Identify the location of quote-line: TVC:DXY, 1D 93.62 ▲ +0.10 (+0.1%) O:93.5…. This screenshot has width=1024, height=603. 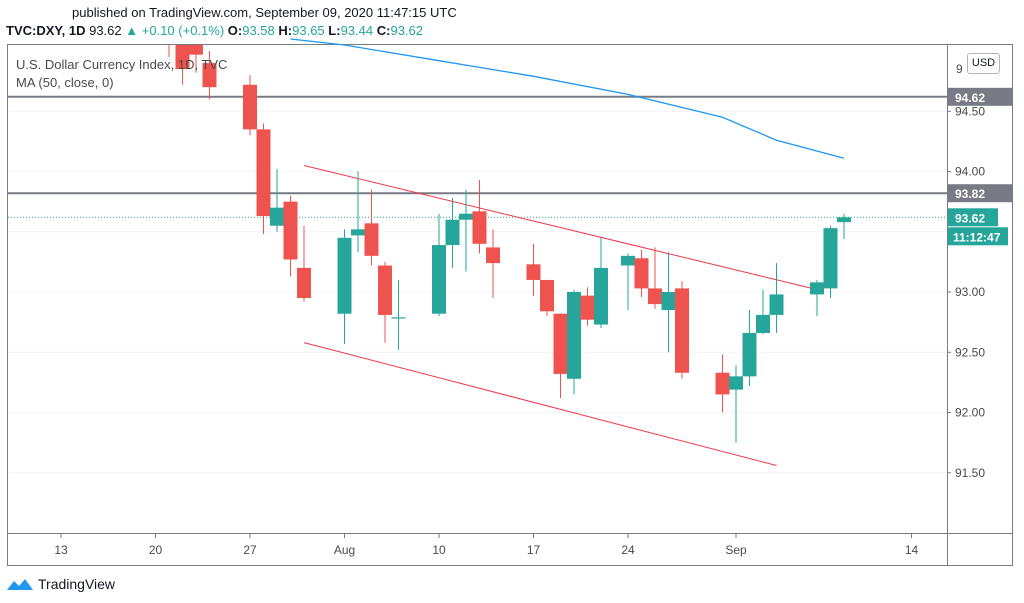
(214, 30).